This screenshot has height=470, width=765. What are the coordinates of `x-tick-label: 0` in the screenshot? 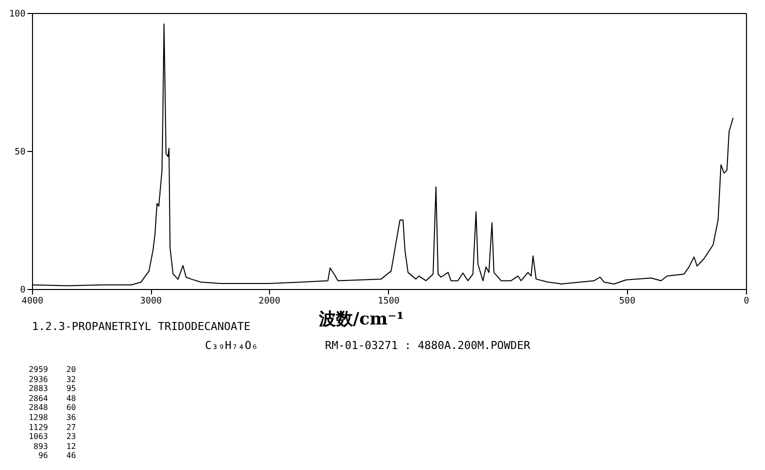 It's located at (747, 301).